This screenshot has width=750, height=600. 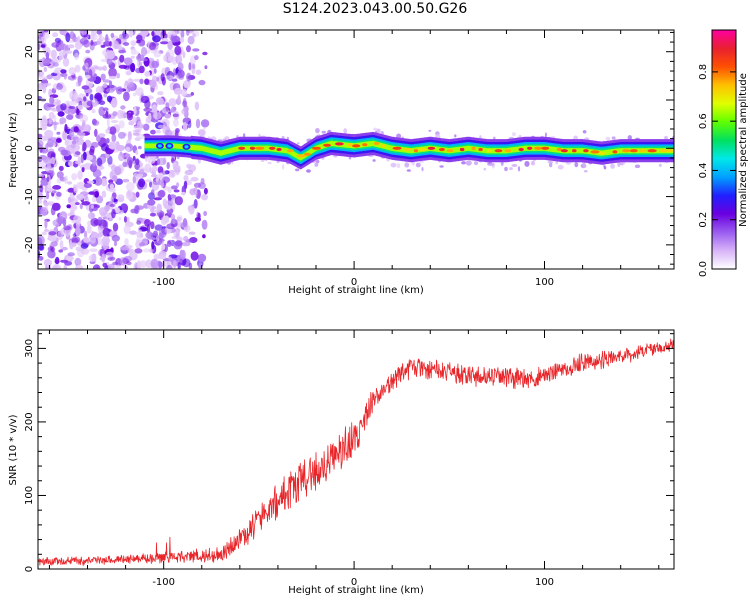 I want to click on y-tick-label: 0, so click(x=29, y=148).